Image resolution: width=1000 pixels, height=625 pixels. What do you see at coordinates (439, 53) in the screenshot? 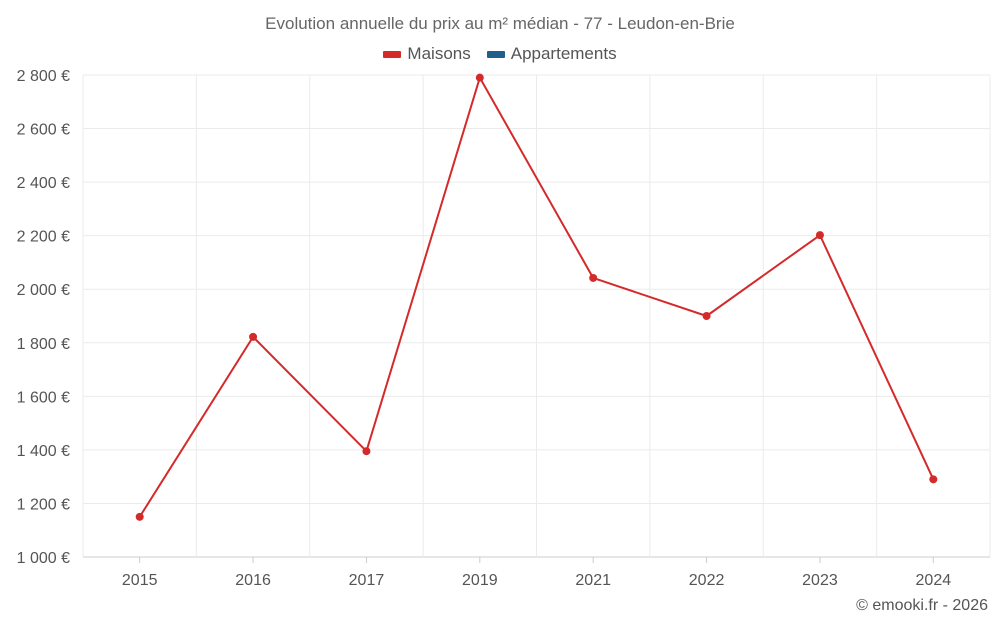
I see `legend-label-maisons: Maisons` at bounding box center [439, 53].